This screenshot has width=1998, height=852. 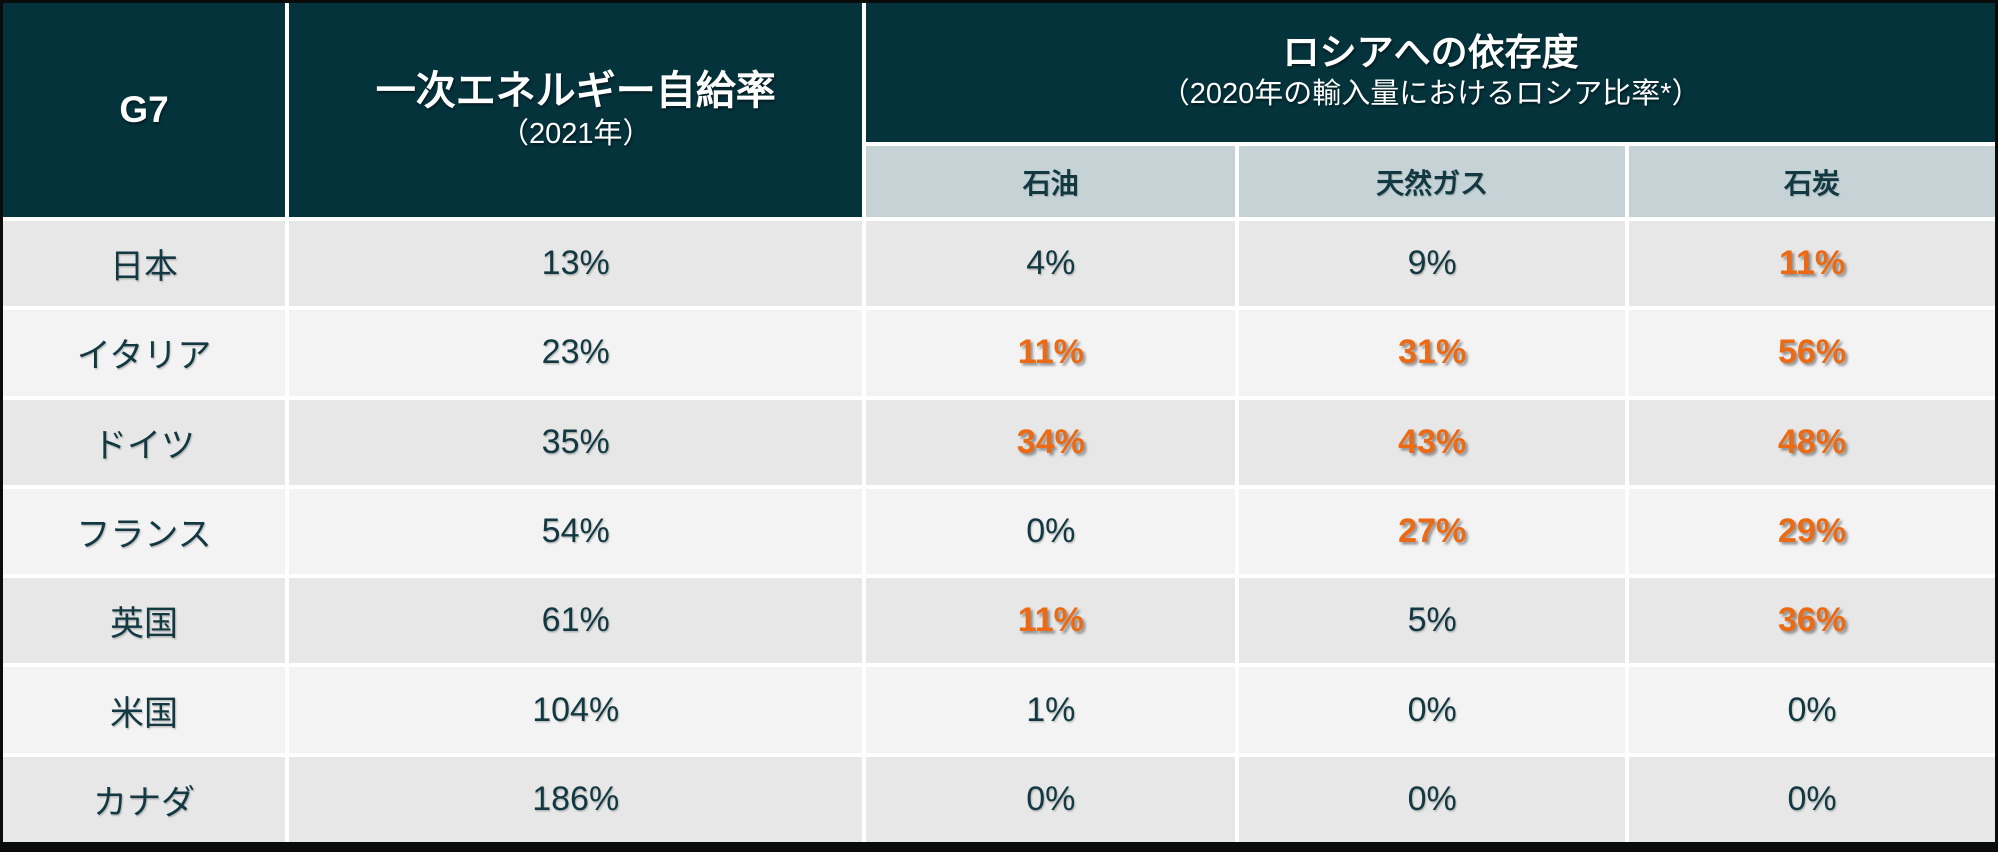 What do you see at coordinates (1432, 353) in the screenshot?
I see `gas-dependence-cell: 31%` at bounding box center [1432, 353].